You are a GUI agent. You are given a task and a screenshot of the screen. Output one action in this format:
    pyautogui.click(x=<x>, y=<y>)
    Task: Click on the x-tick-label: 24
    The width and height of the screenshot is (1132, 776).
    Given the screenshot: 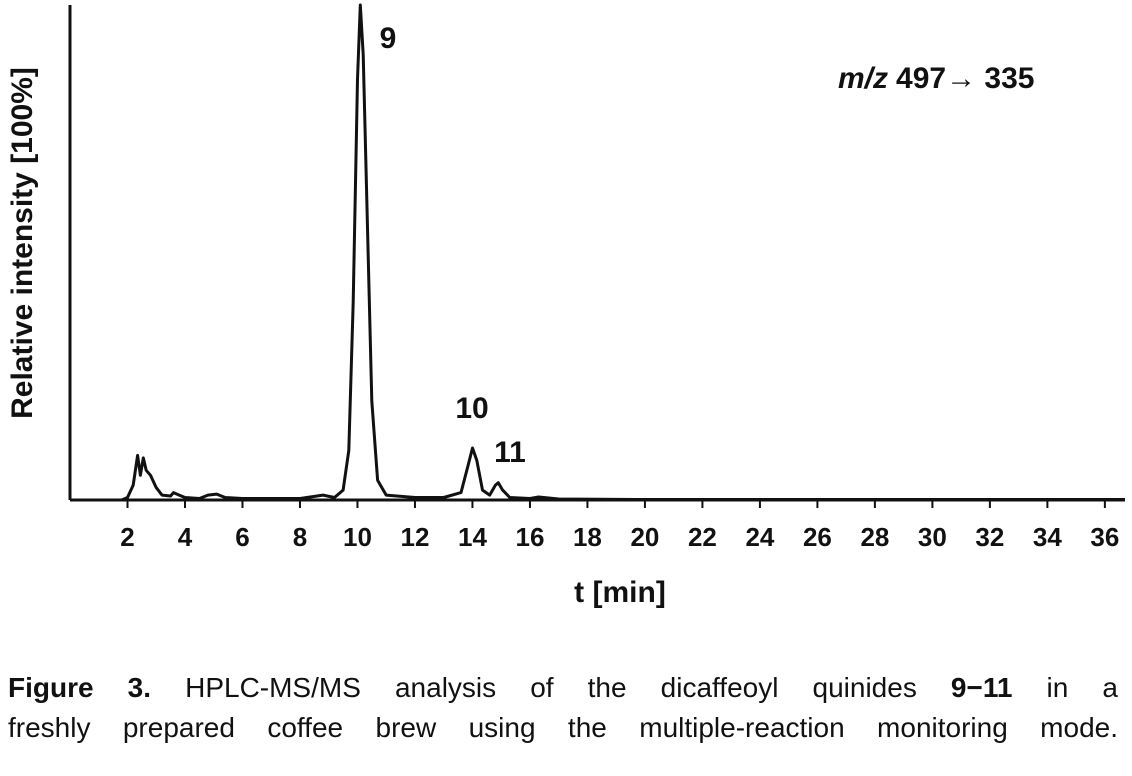 What is the action you would take?
    pyautogui.click(x=759, y=537)
    